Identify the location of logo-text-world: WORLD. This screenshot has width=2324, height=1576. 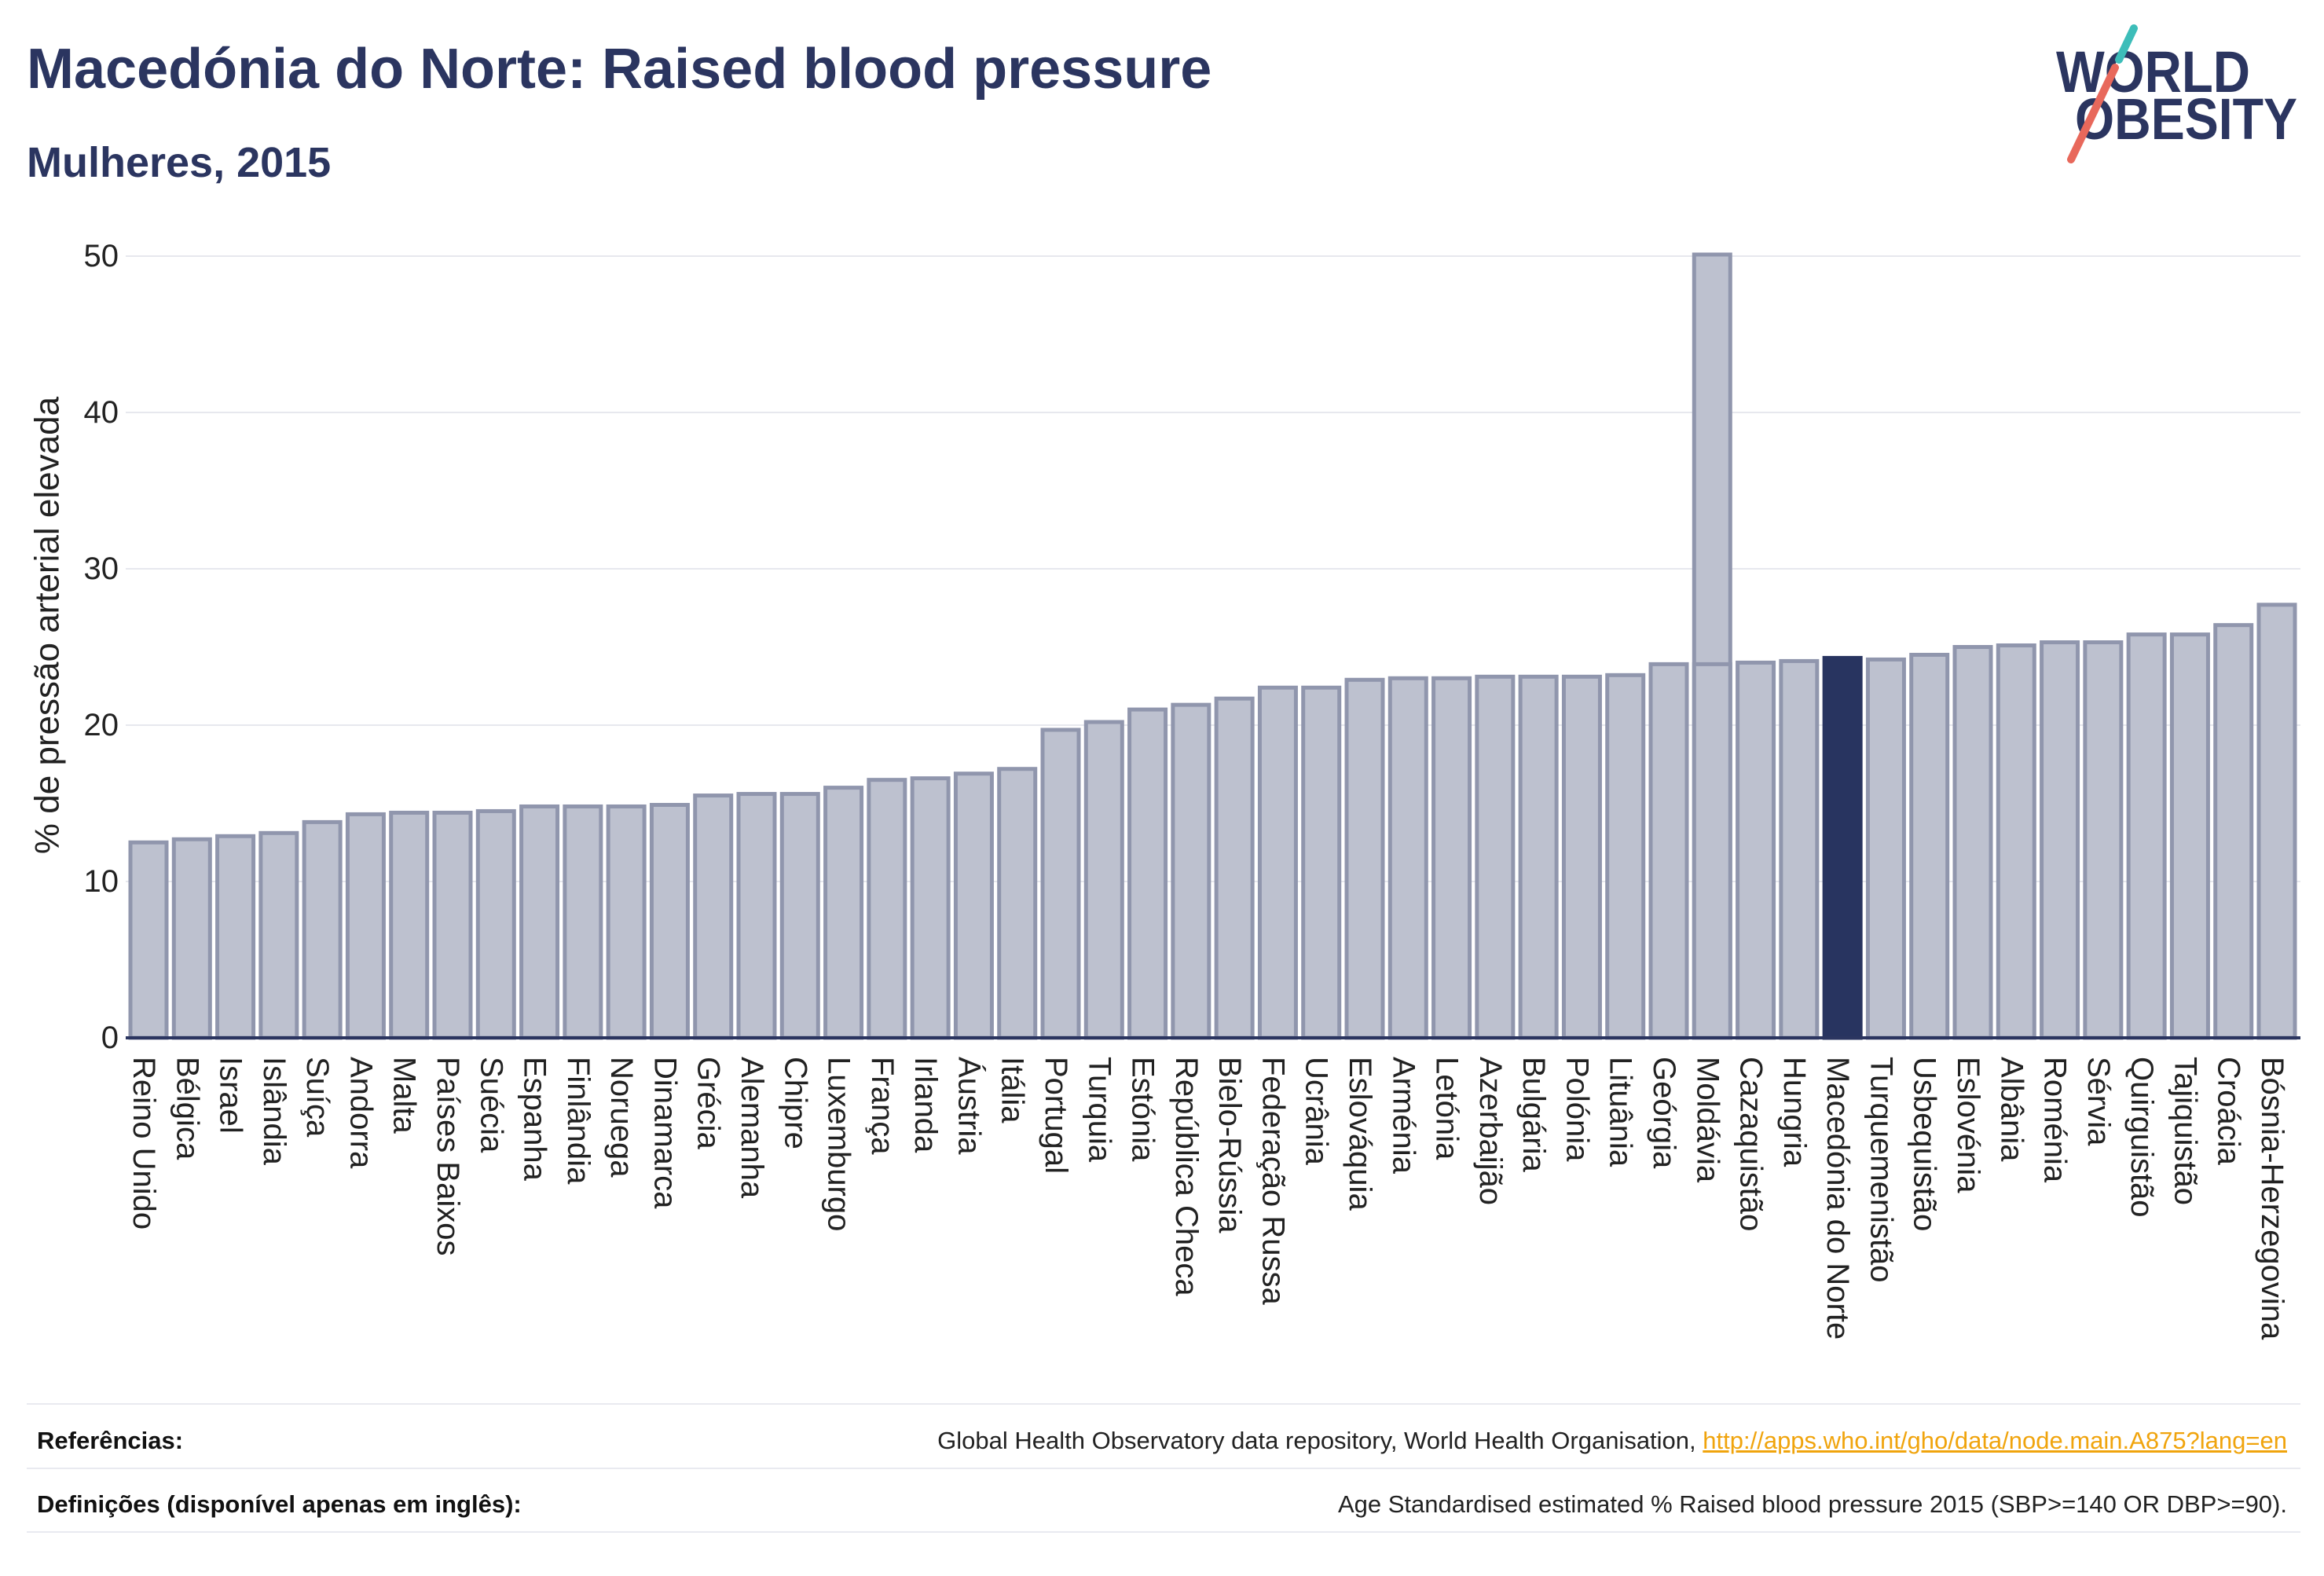
(2153, 71).